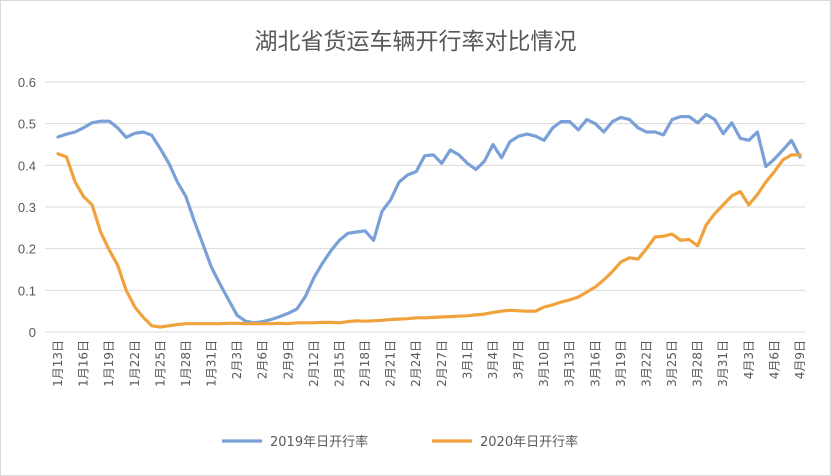 The width and height of the screenshot is (831, 476). Describe the element at coordinates (544, 363) in the screenshot. I see `x-tick-label: 3月10日` at that location.